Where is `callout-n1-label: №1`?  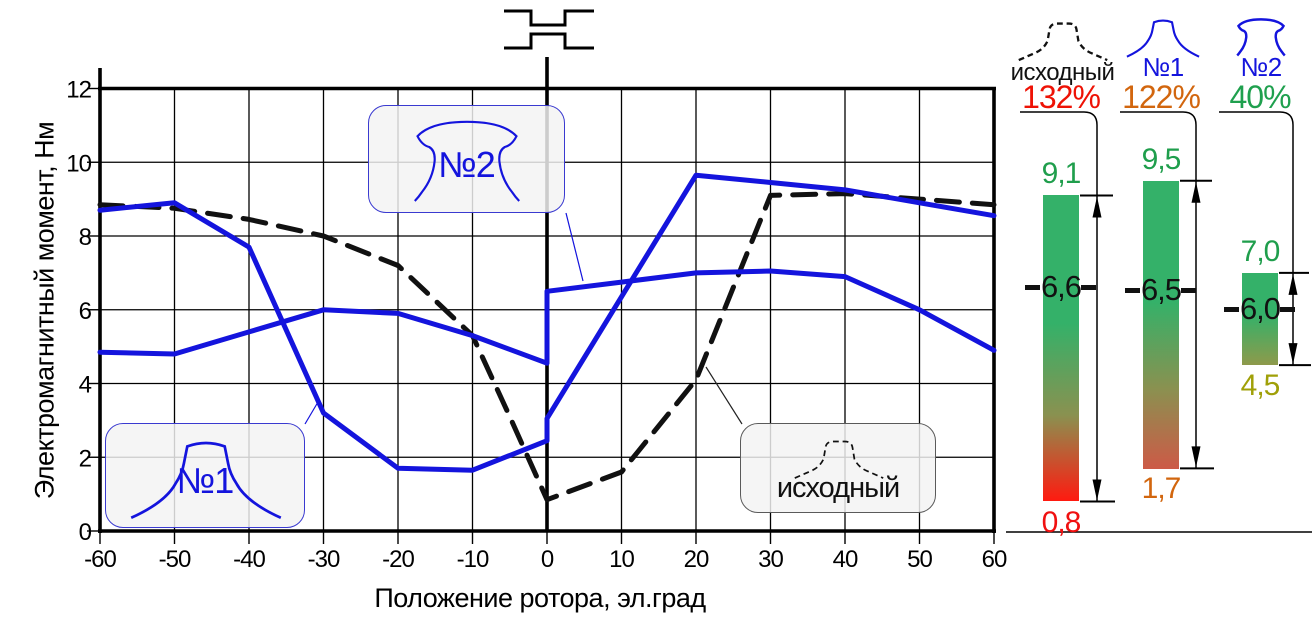
callout-n1-label: №1 is located at coordinates (205, 480).